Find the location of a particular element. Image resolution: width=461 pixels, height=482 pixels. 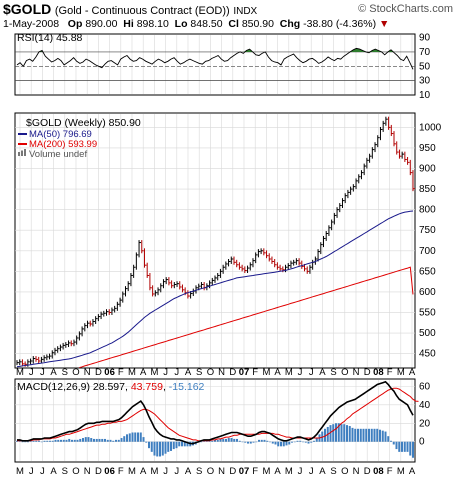

rsi-tick-label: 30 is located at coordinates (425, 81).